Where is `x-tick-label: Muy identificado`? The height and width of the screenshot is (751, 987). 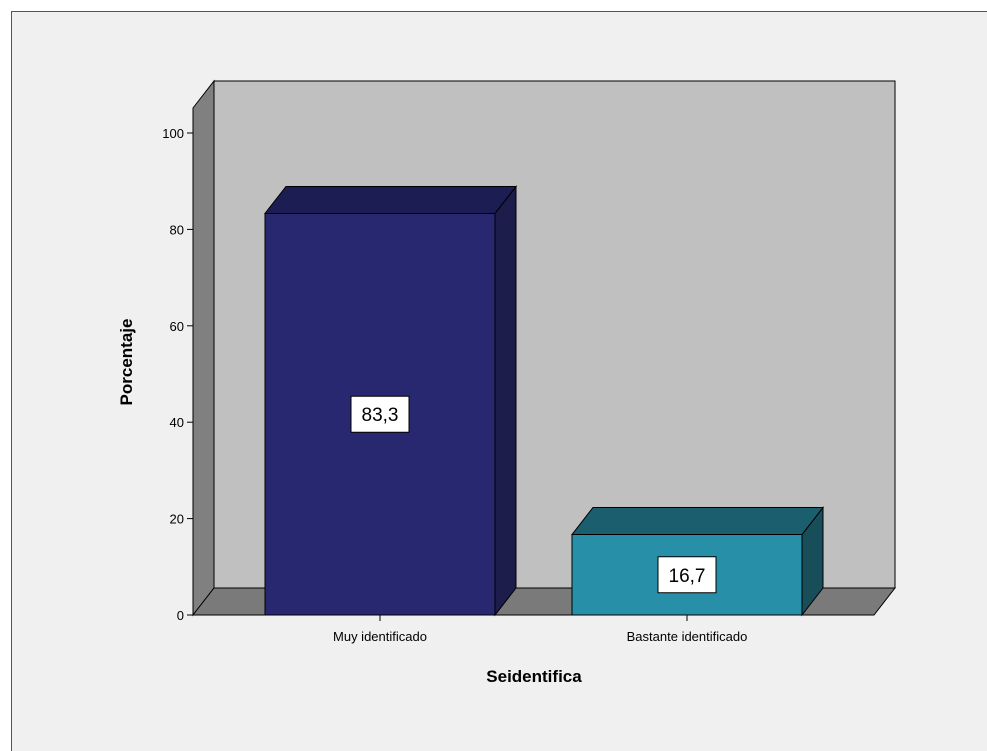
x-tick-label: Muy identificado is located at coordinates (380, 636).